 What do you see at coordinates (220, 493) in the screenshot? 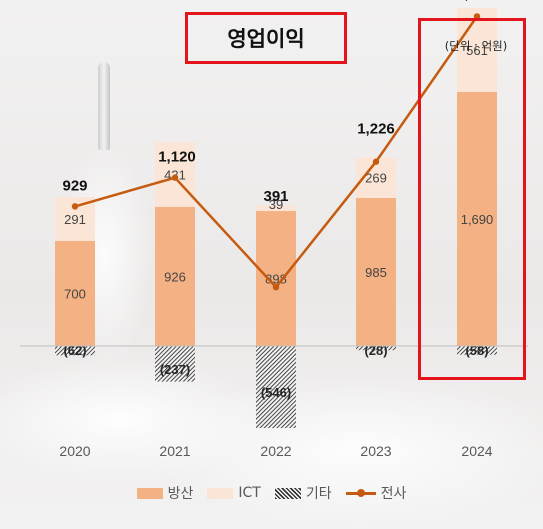
I see `legend-swatch-ict` at bounding box center [220, 493].